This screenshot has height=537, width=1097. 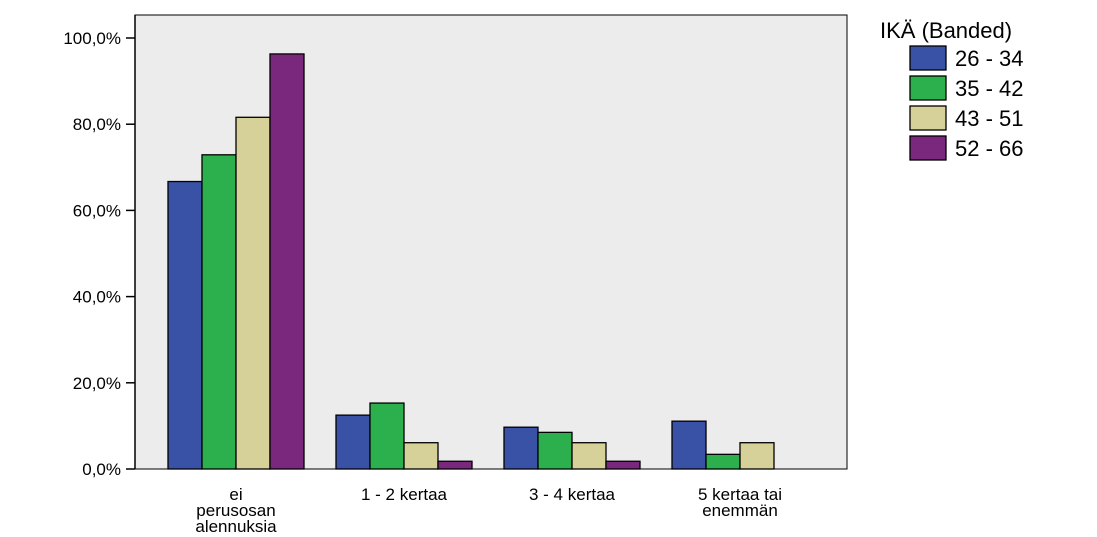 I want to click on y-tick-label: 20,0%, so click(x=97, y=383).